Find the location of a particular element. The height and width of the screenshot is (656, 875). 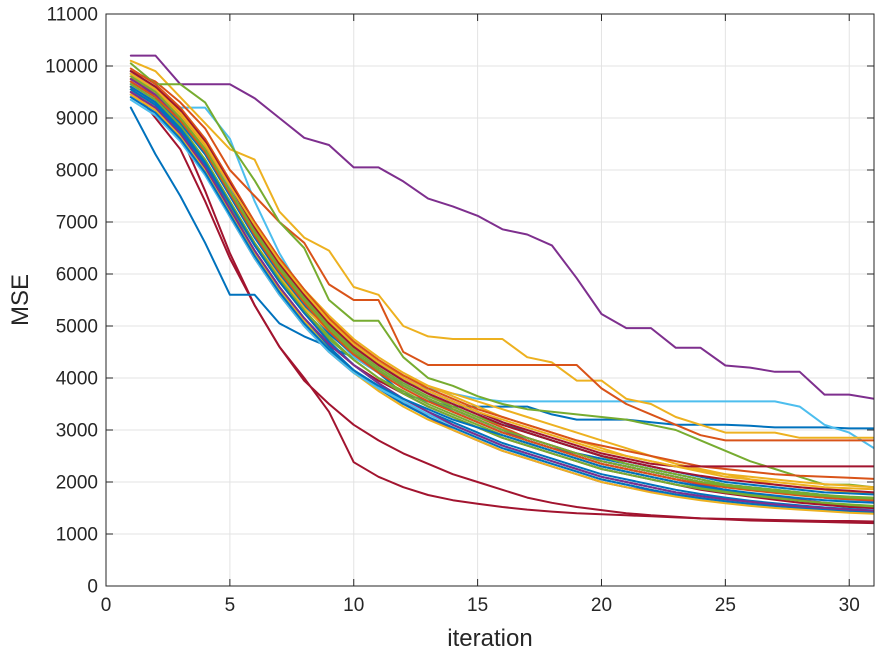

x-tick-label: 20 is located at coordinates (601, 605).